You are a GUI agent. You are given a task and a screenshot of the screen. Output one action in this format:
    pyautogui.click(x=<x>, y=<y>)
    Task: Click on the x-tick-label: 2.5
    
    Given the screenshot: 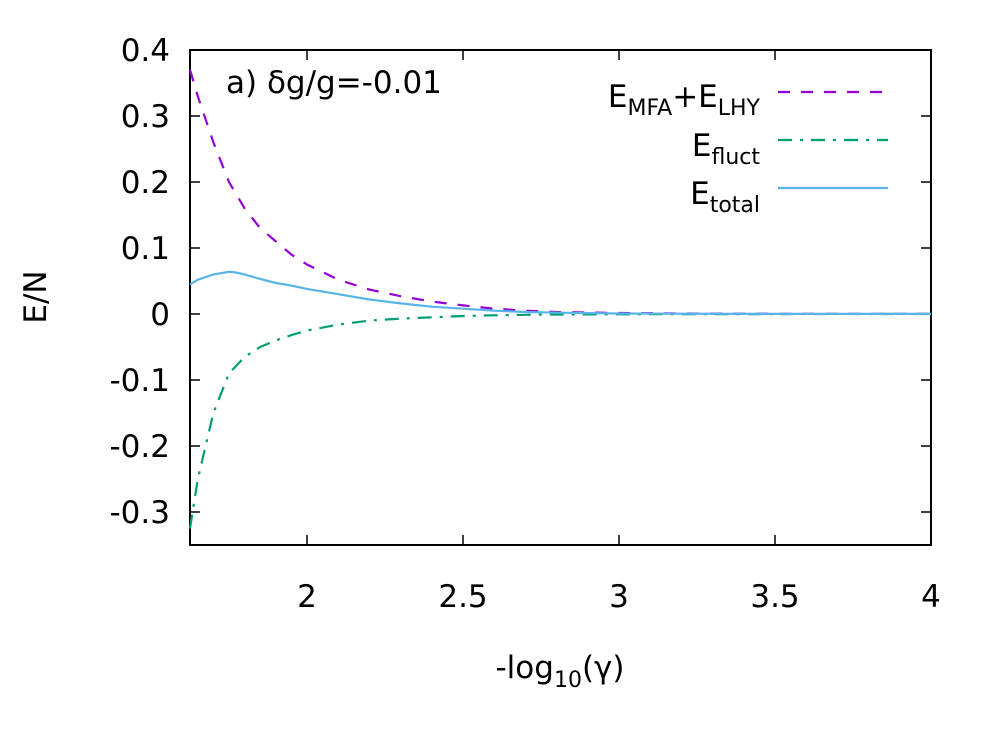 What is the action you would take?
    pyautogui.click(x=462, y=597)
    